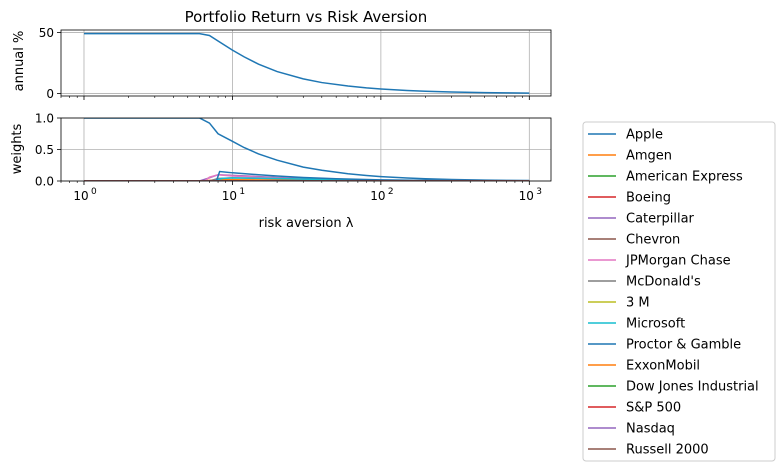 Image resolution: width=783 pixels, height=471 pixels. I want to click on legend-label: American Express, so click(684, 177).